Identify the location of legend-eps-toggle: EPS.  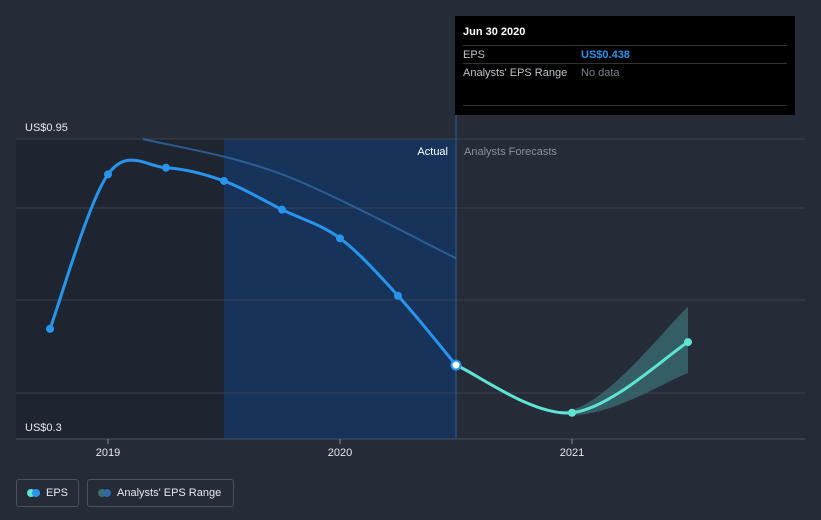
(47, 493).